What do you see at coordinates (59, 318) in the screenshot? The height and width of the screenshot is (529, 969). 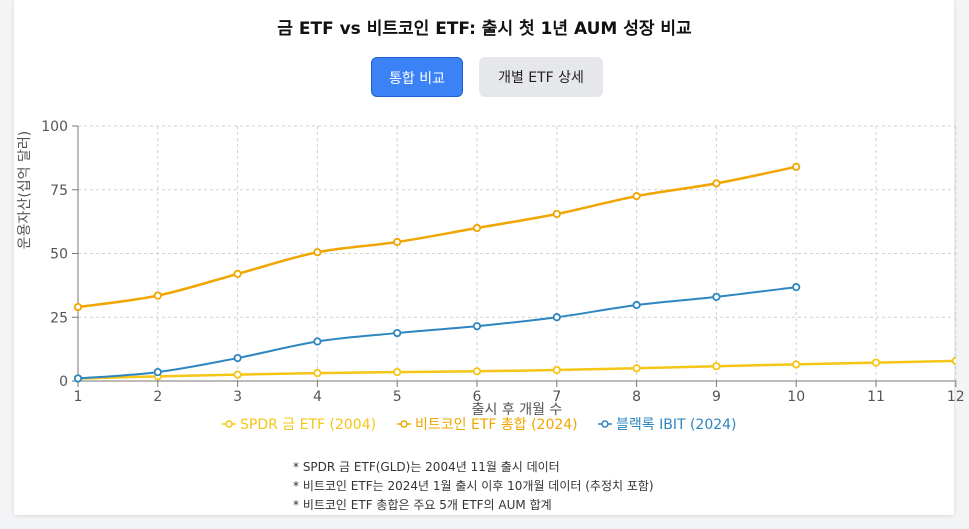 I see `y-tick-label: 25` at bounding box center [59, 318].